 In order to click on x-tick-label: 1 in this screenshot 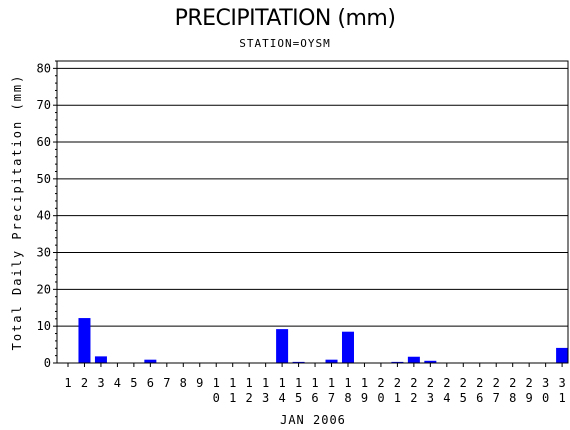, I will do `click(67, 383)`.